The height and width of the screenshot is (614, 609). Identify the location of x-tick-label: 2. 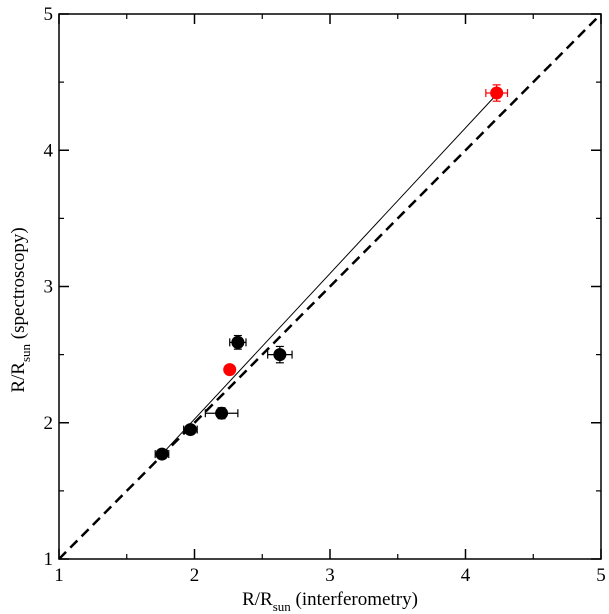
(195, 575).